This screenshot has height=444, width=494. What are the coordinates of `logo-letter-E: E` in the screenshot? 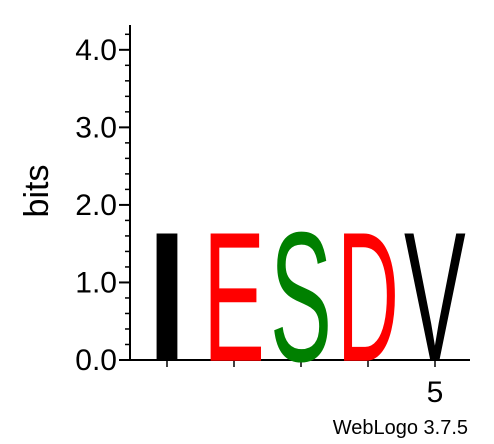 It's located at (234, 297).